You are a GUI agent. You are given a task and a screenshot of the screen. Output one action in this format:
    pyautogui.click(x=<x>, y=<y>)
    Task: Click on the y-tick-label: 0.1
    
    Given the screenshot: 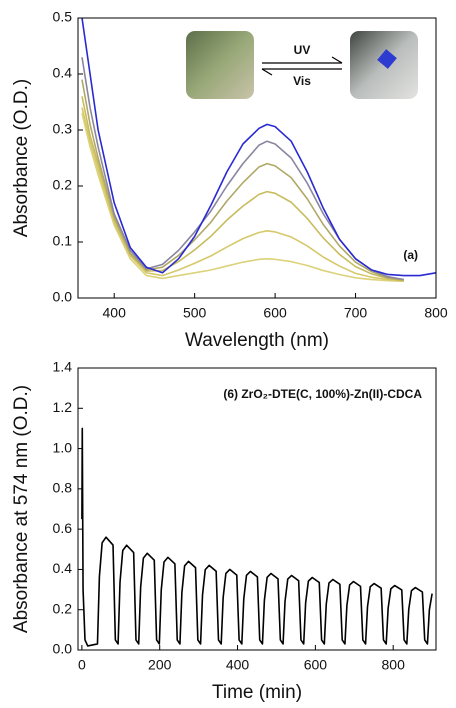 What is the action you would take?
    pyautogui.click(x=63, y=241)
    